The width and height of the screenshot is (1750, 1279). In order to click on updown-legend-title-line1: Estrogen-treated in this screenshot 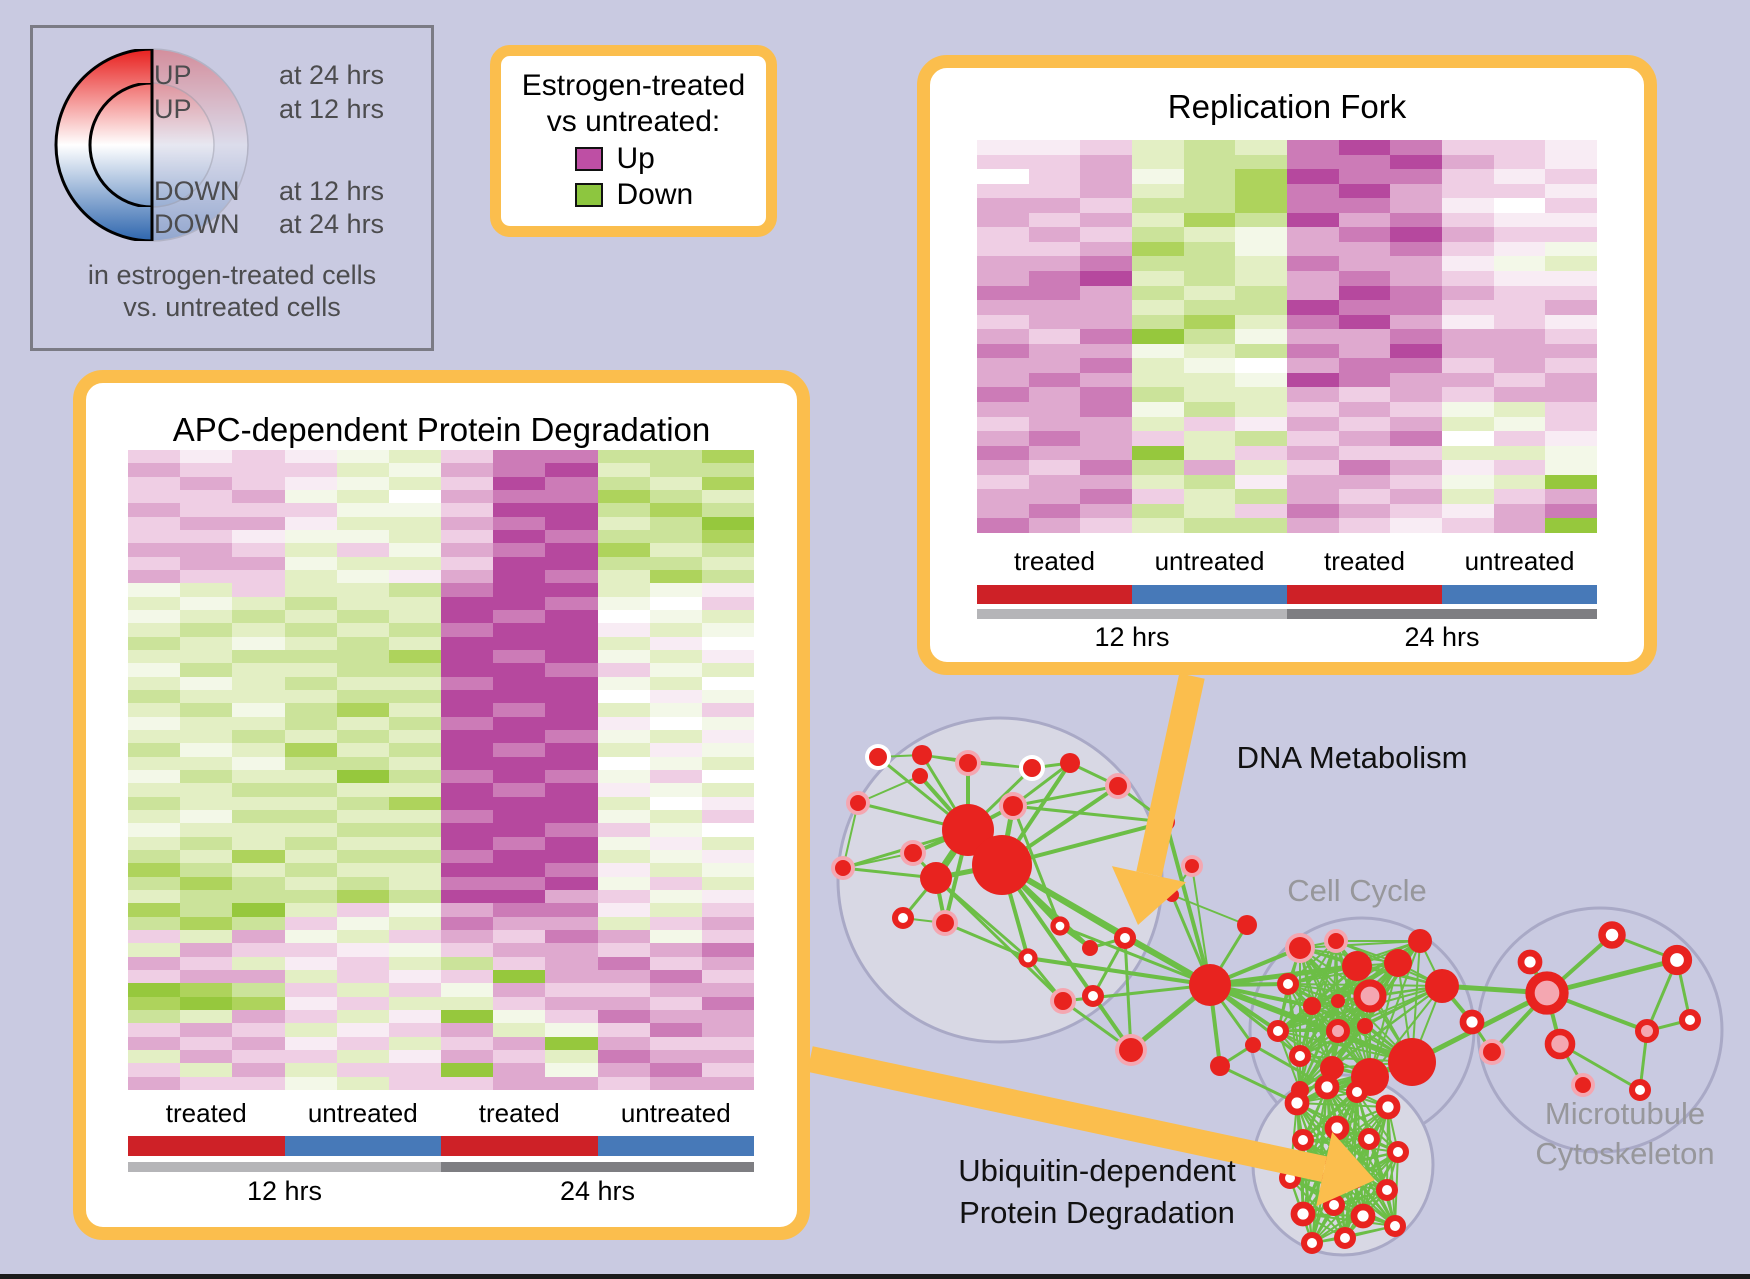, I will do `click(633, 85)`.